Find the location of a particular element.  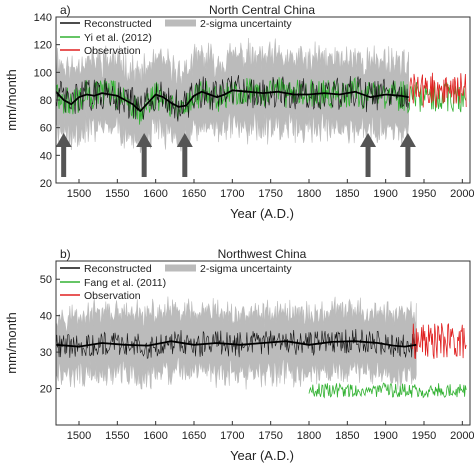

panel-a-label: a) is located at coordinates (65, 10).